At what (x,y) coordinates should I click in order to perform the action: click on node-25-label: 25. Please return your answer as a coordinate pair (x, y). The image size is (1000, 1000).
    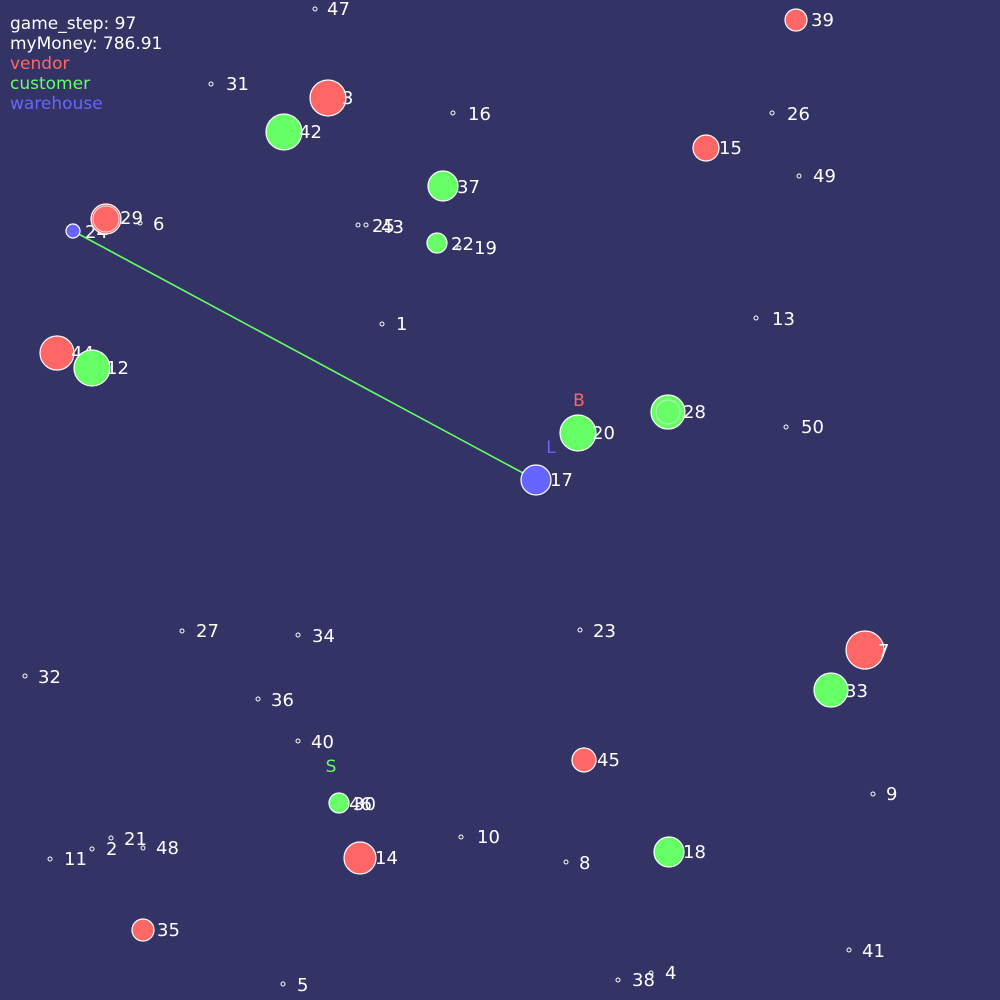
    Looking at the image, I should click on (383, 226).